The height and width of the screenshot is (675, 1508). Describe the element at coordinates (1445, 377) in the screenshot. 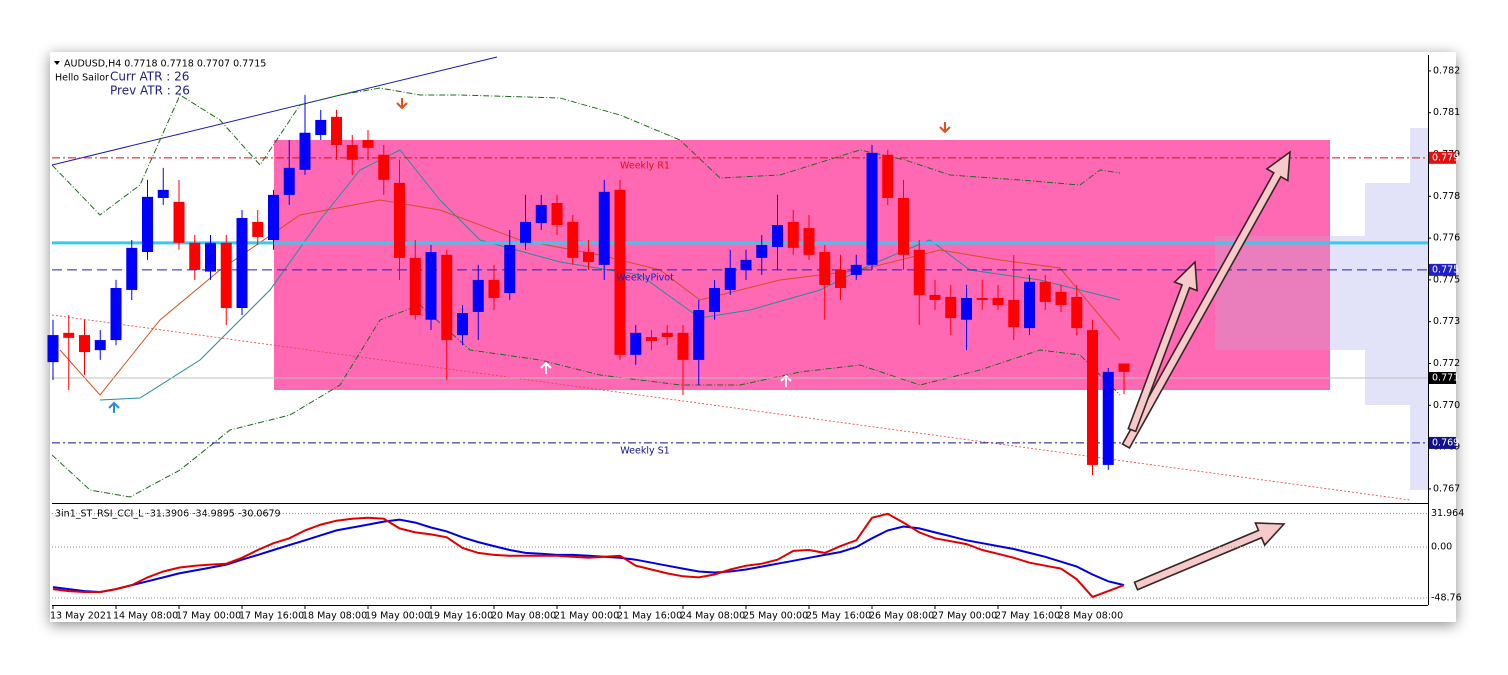

I see `price-label: 0.771` at that location.